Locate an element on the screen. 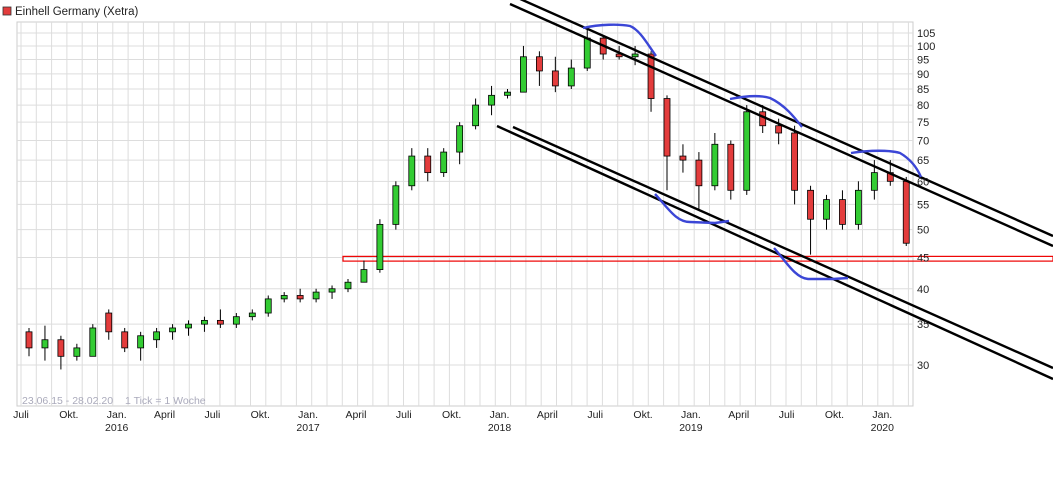 The width and height of the screenshot is (1053, 485). y-tick-label: 85 is located at coordinates (923, 90).